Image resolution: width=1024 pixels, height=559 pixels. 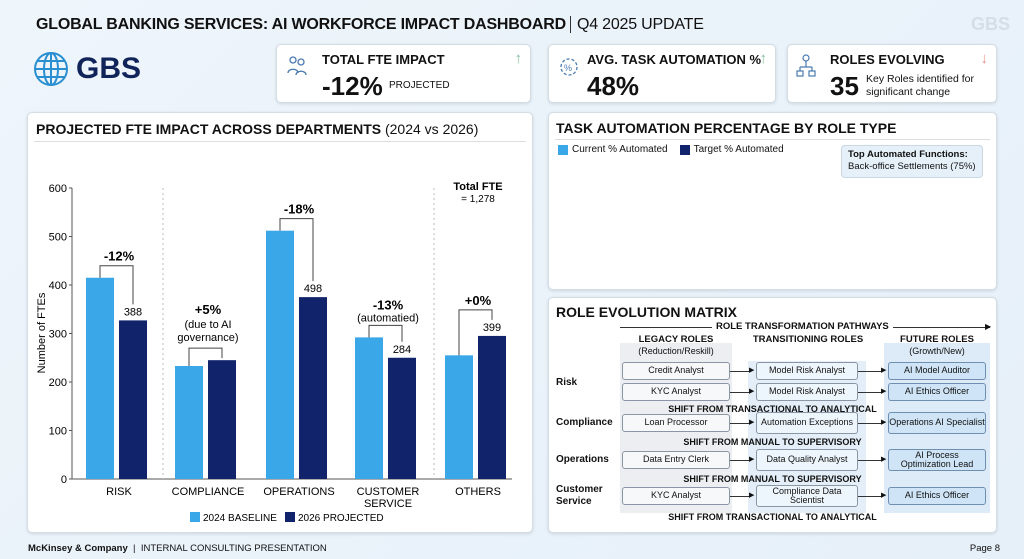 What do you see at coordinates (58, 189) in the screenshot?
I see `y-tick-label: 600` at bounding box center [58, 189].